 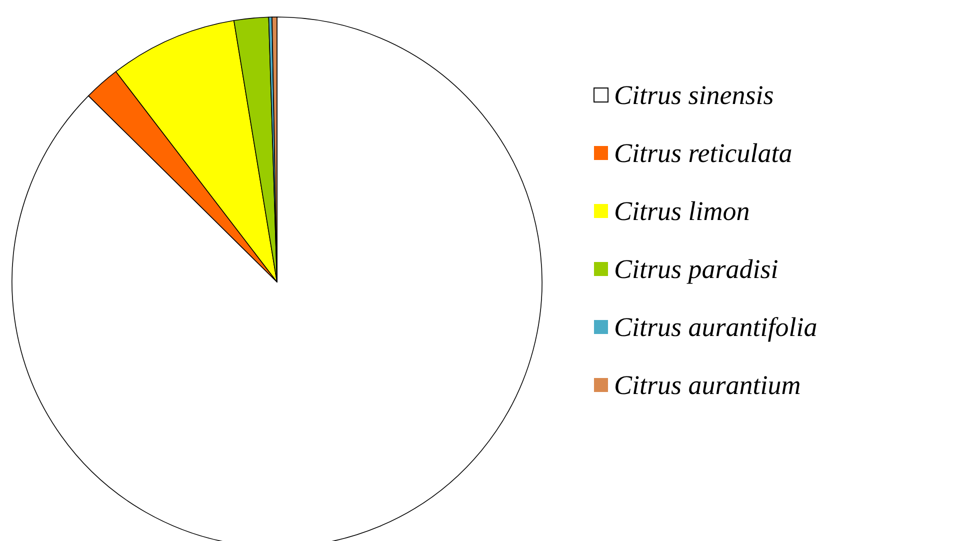 I want to click on legend-label: Citrus limon, so click(x=682, y=211).